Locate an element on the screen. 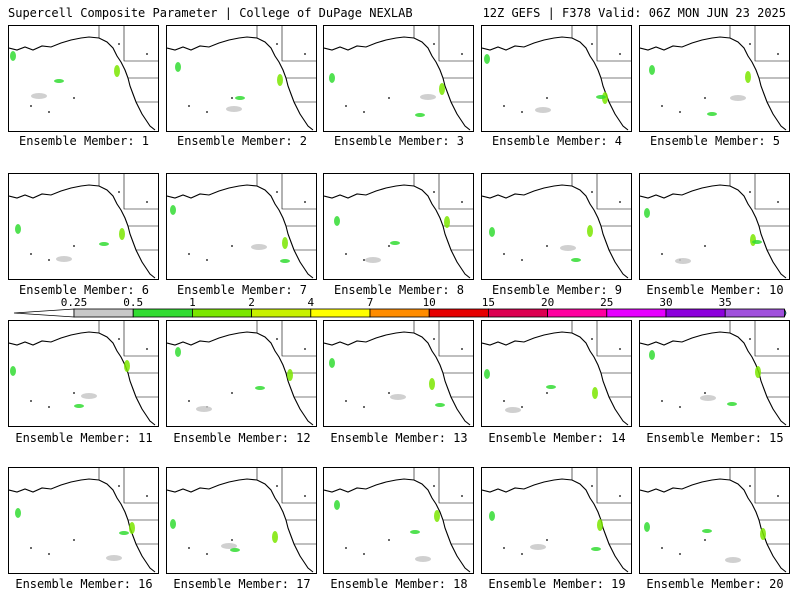 Image resolution: width=800 pixels, height=600 pixels. ensemble-member-label: Ensemble Member: 6 is located at coordinates (84, 290).